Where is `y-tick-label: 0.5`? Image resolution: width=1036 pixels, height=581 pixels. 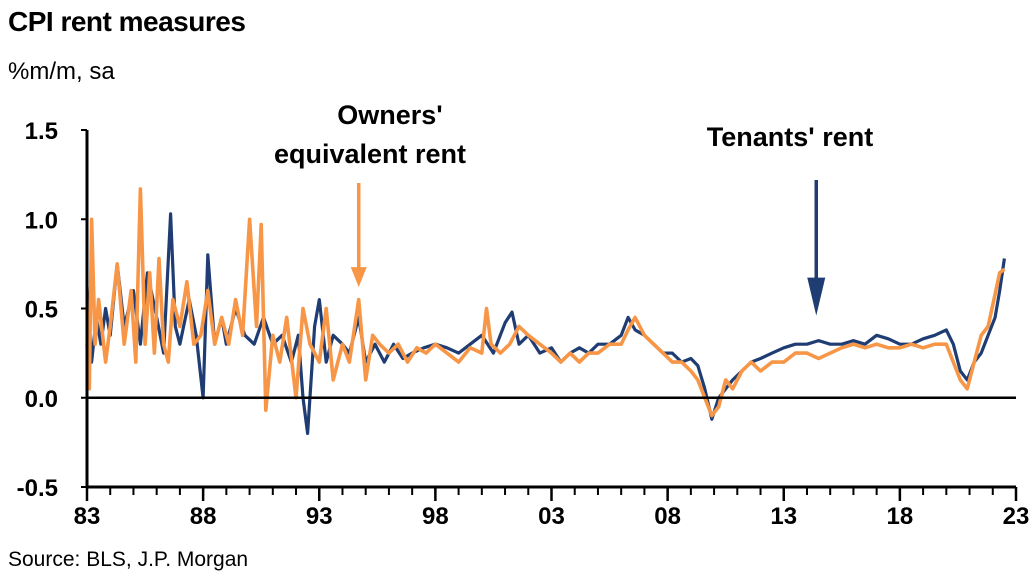
y-tick-label: 0.5 is located at coordinates (41, 310).